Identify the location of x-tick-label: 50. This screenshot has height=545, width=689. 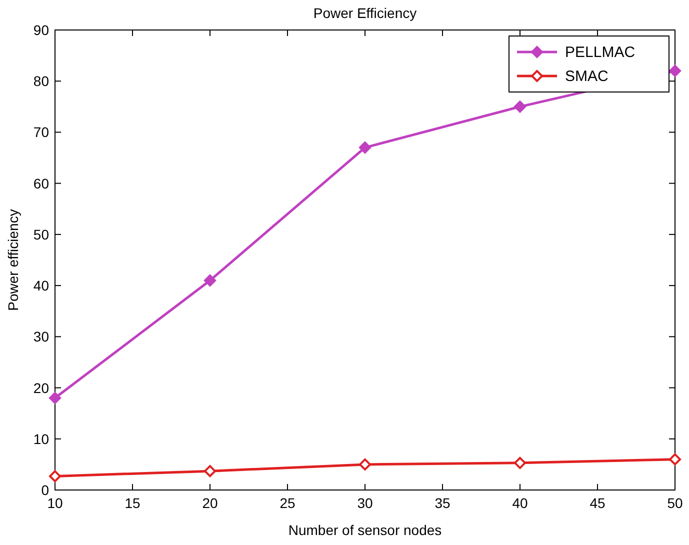
(675, 503).